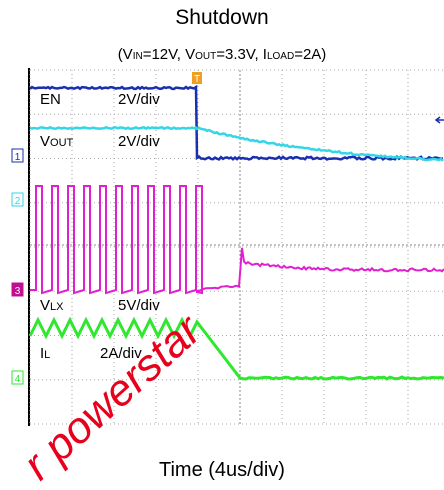  What do you see at coordinates (169, 54) in the screenshot?
I see `subtitle-part: =12V, V` at bounding box center [169, 54].